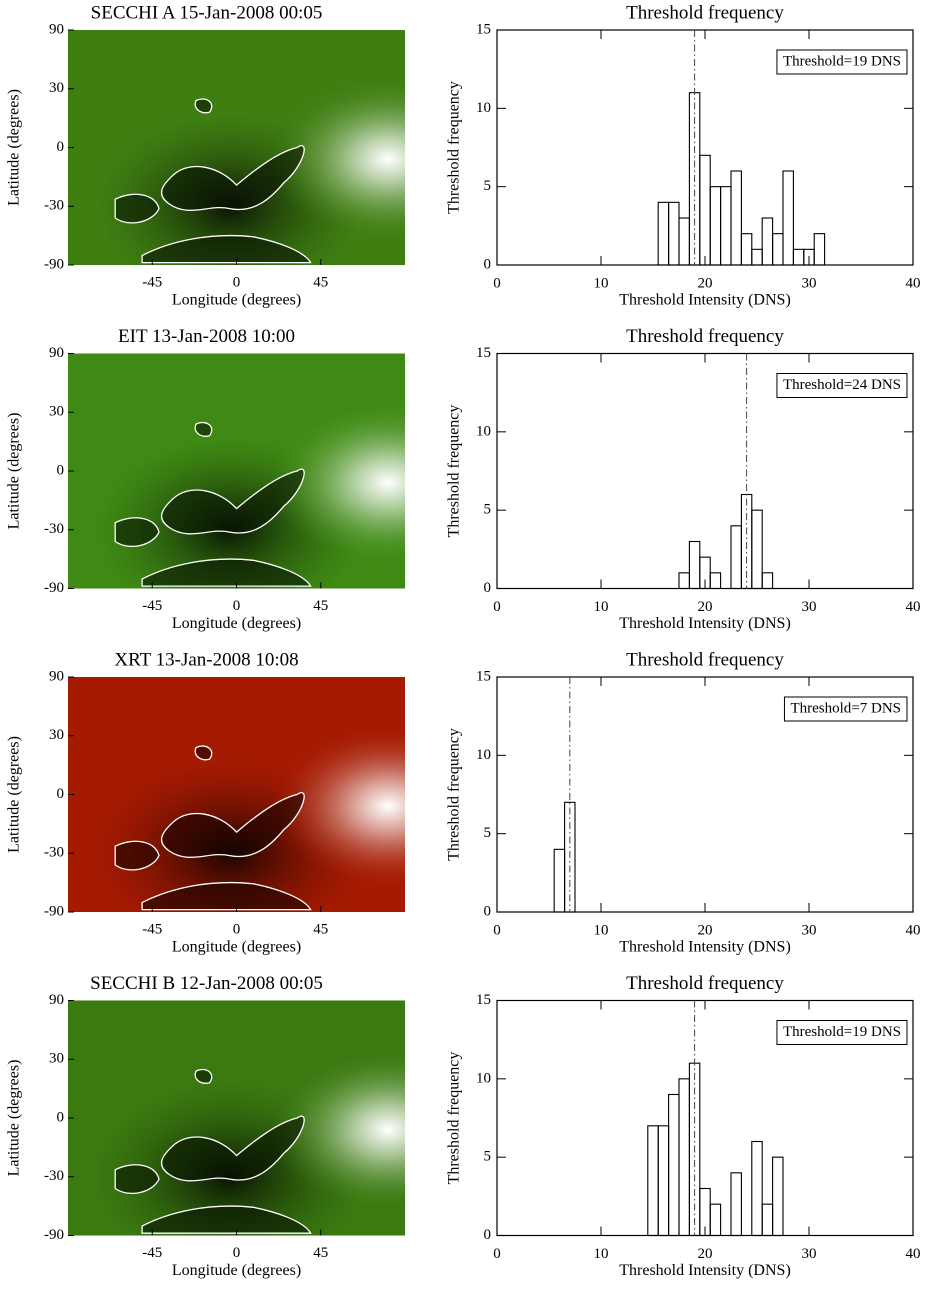 This screenshot has width=930, height=1290. Describe the element at coordinates (483, 29) in the screenshot. I see `y-tick-label: 15` at that location.